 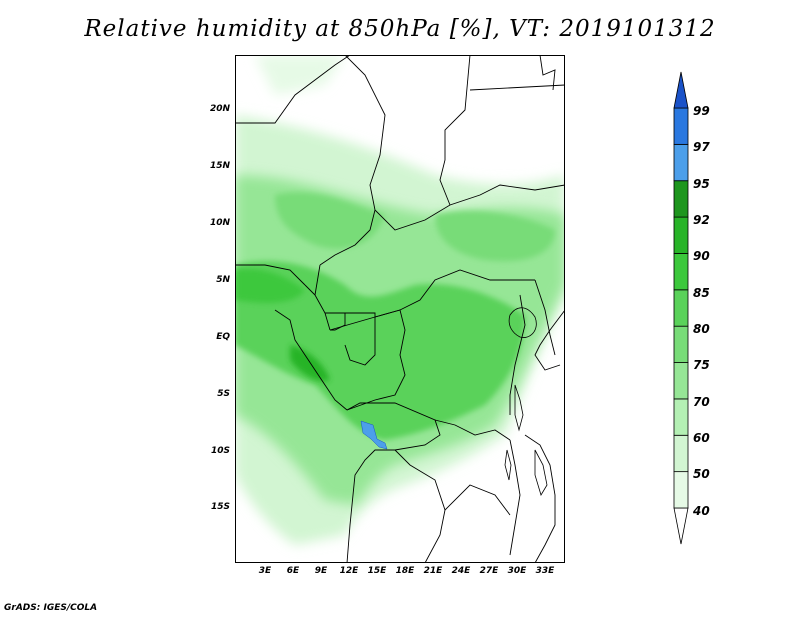 I want to click on colorbar-label-70: 70, so click(x=701, y=402).